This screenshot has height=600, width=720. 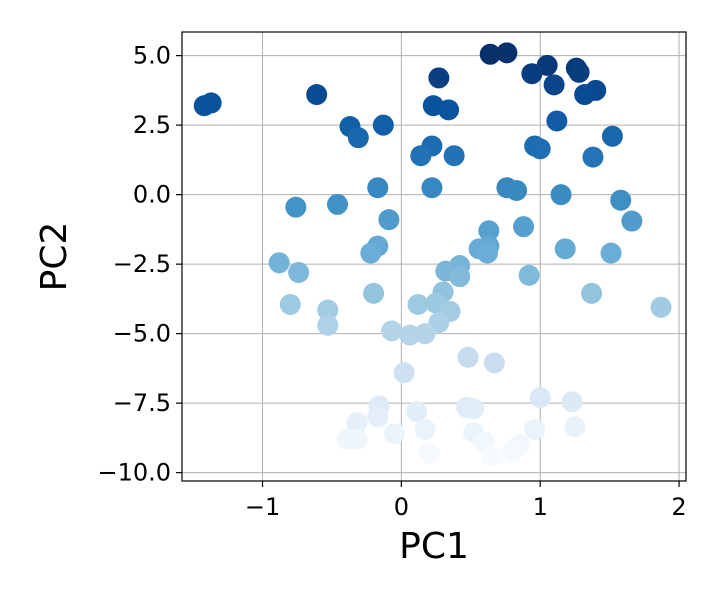 I want to click on y-tick-label: −5.0, so click(x=142, y=334).